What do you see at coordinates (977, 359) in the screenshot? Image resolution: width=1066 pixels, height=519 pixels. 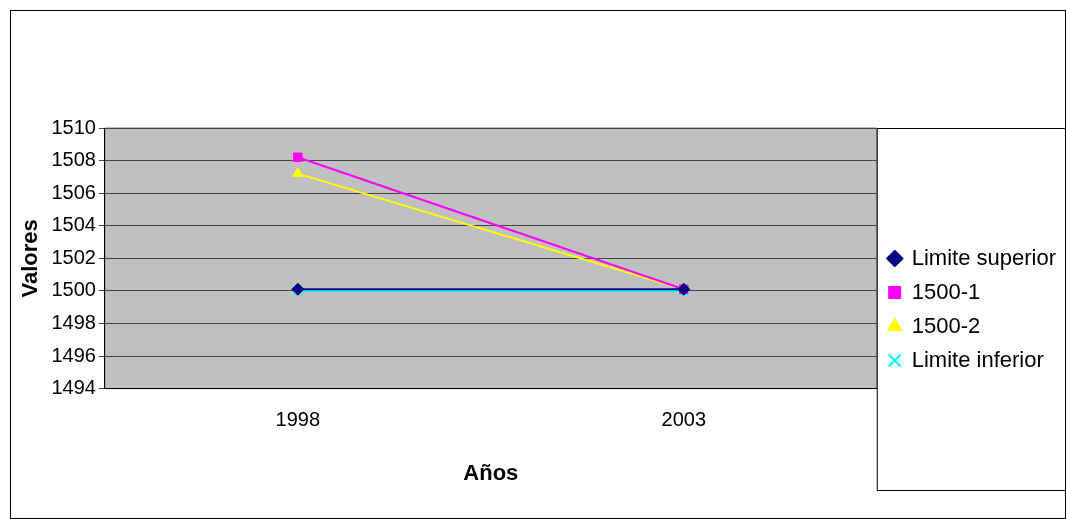 I see `legend-label: Limite inferior` at bounding box center [977, 359].